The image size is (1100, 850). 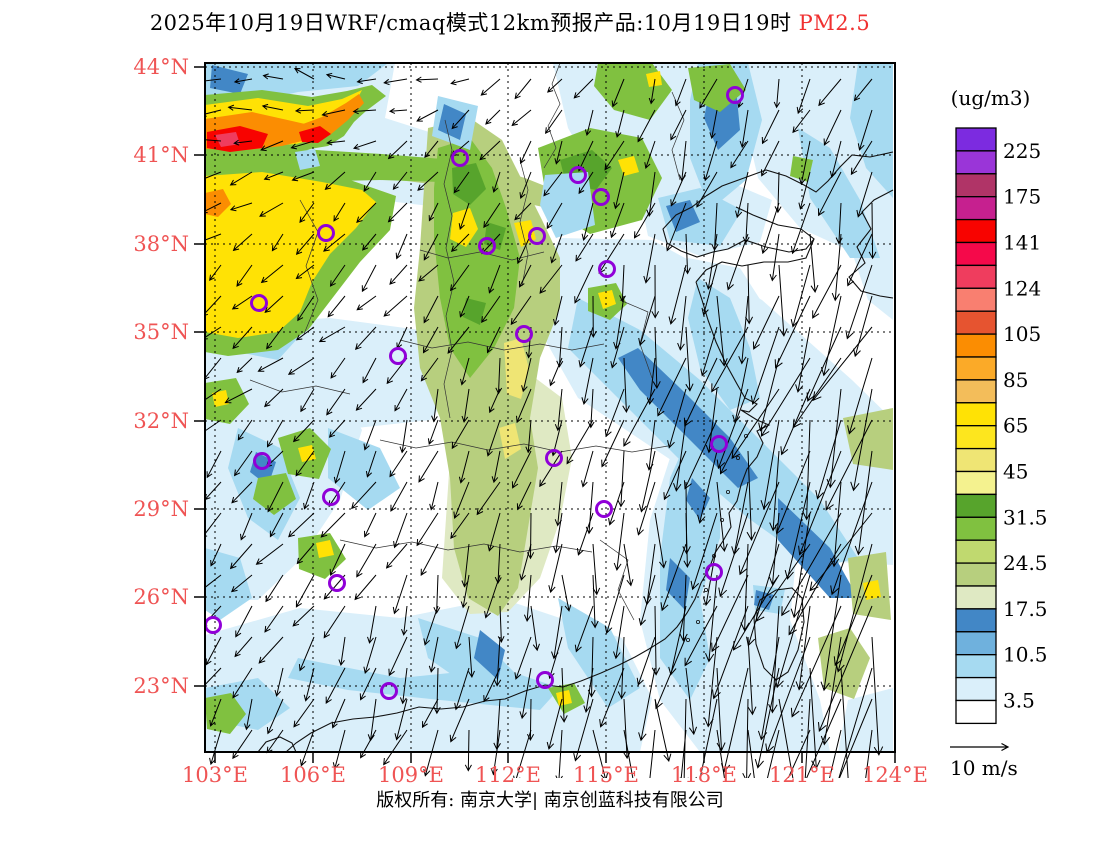 What do you see at coordinates (161, 67) in the screenshot?
I see `lat-tick-label: 44°N` at bounding box center [161, 67].